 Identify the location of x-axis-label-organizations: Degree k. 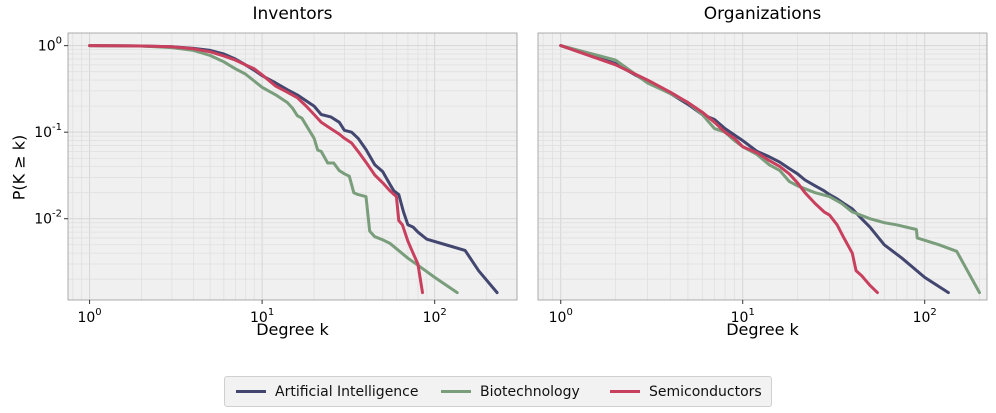
(762, 329).